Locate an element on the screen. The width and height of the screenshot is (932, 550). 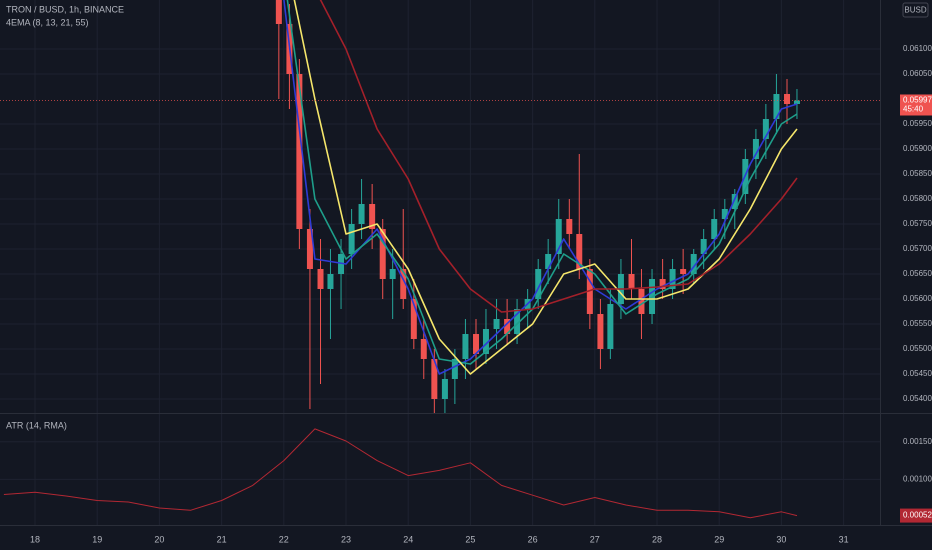
chart-title: TRON / BUSD, 1h, BINANCE is located at coordinates (65, 9).